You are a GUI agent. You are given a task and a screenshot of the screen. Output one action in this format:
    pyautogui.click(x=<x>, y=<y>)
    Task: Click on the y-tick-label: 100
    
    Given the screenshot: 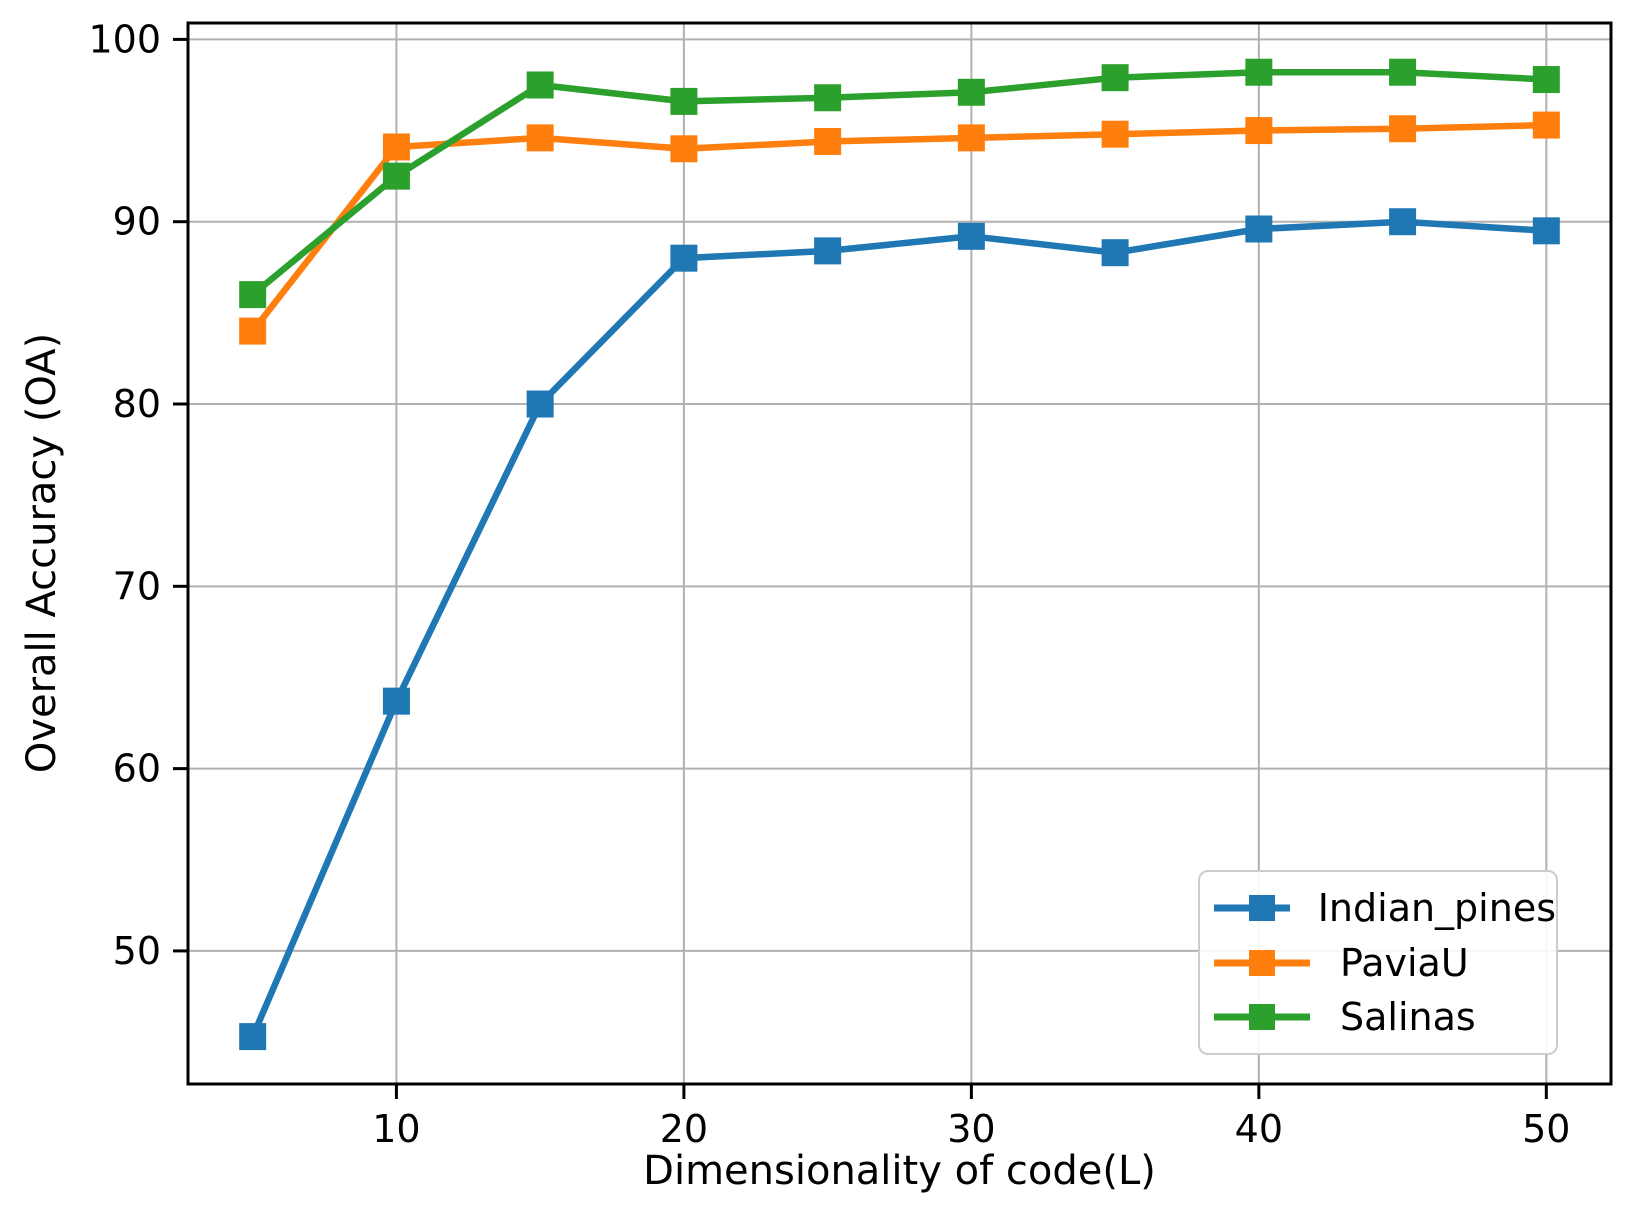 What is the action you would take?
    pyautogui.click(x=124, y=39)
    